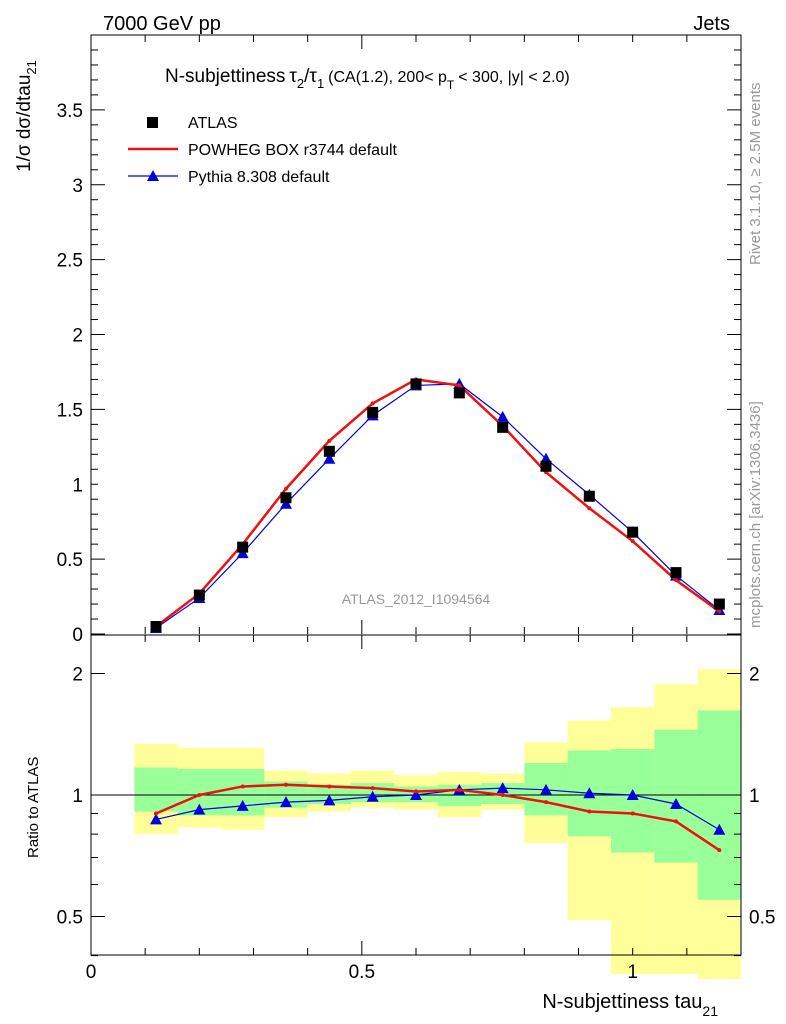 The height and width of the screenshot is (1024, 786). Describe the element at coordinates (755, 174) in the screenshot. I see `rivet-label: Rivet 3.1.10, ≥ 2.5M events` at that location.